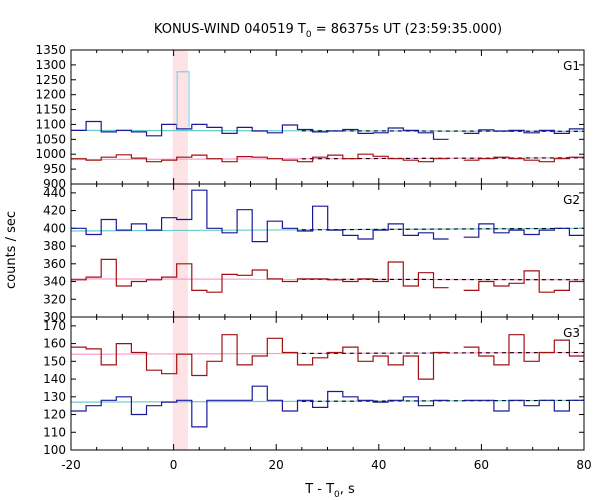 The image size is (600, 500). Describe the element at coordinates (50, 65) in the screenshot. I see `y-tick-label: 1300` at that location.